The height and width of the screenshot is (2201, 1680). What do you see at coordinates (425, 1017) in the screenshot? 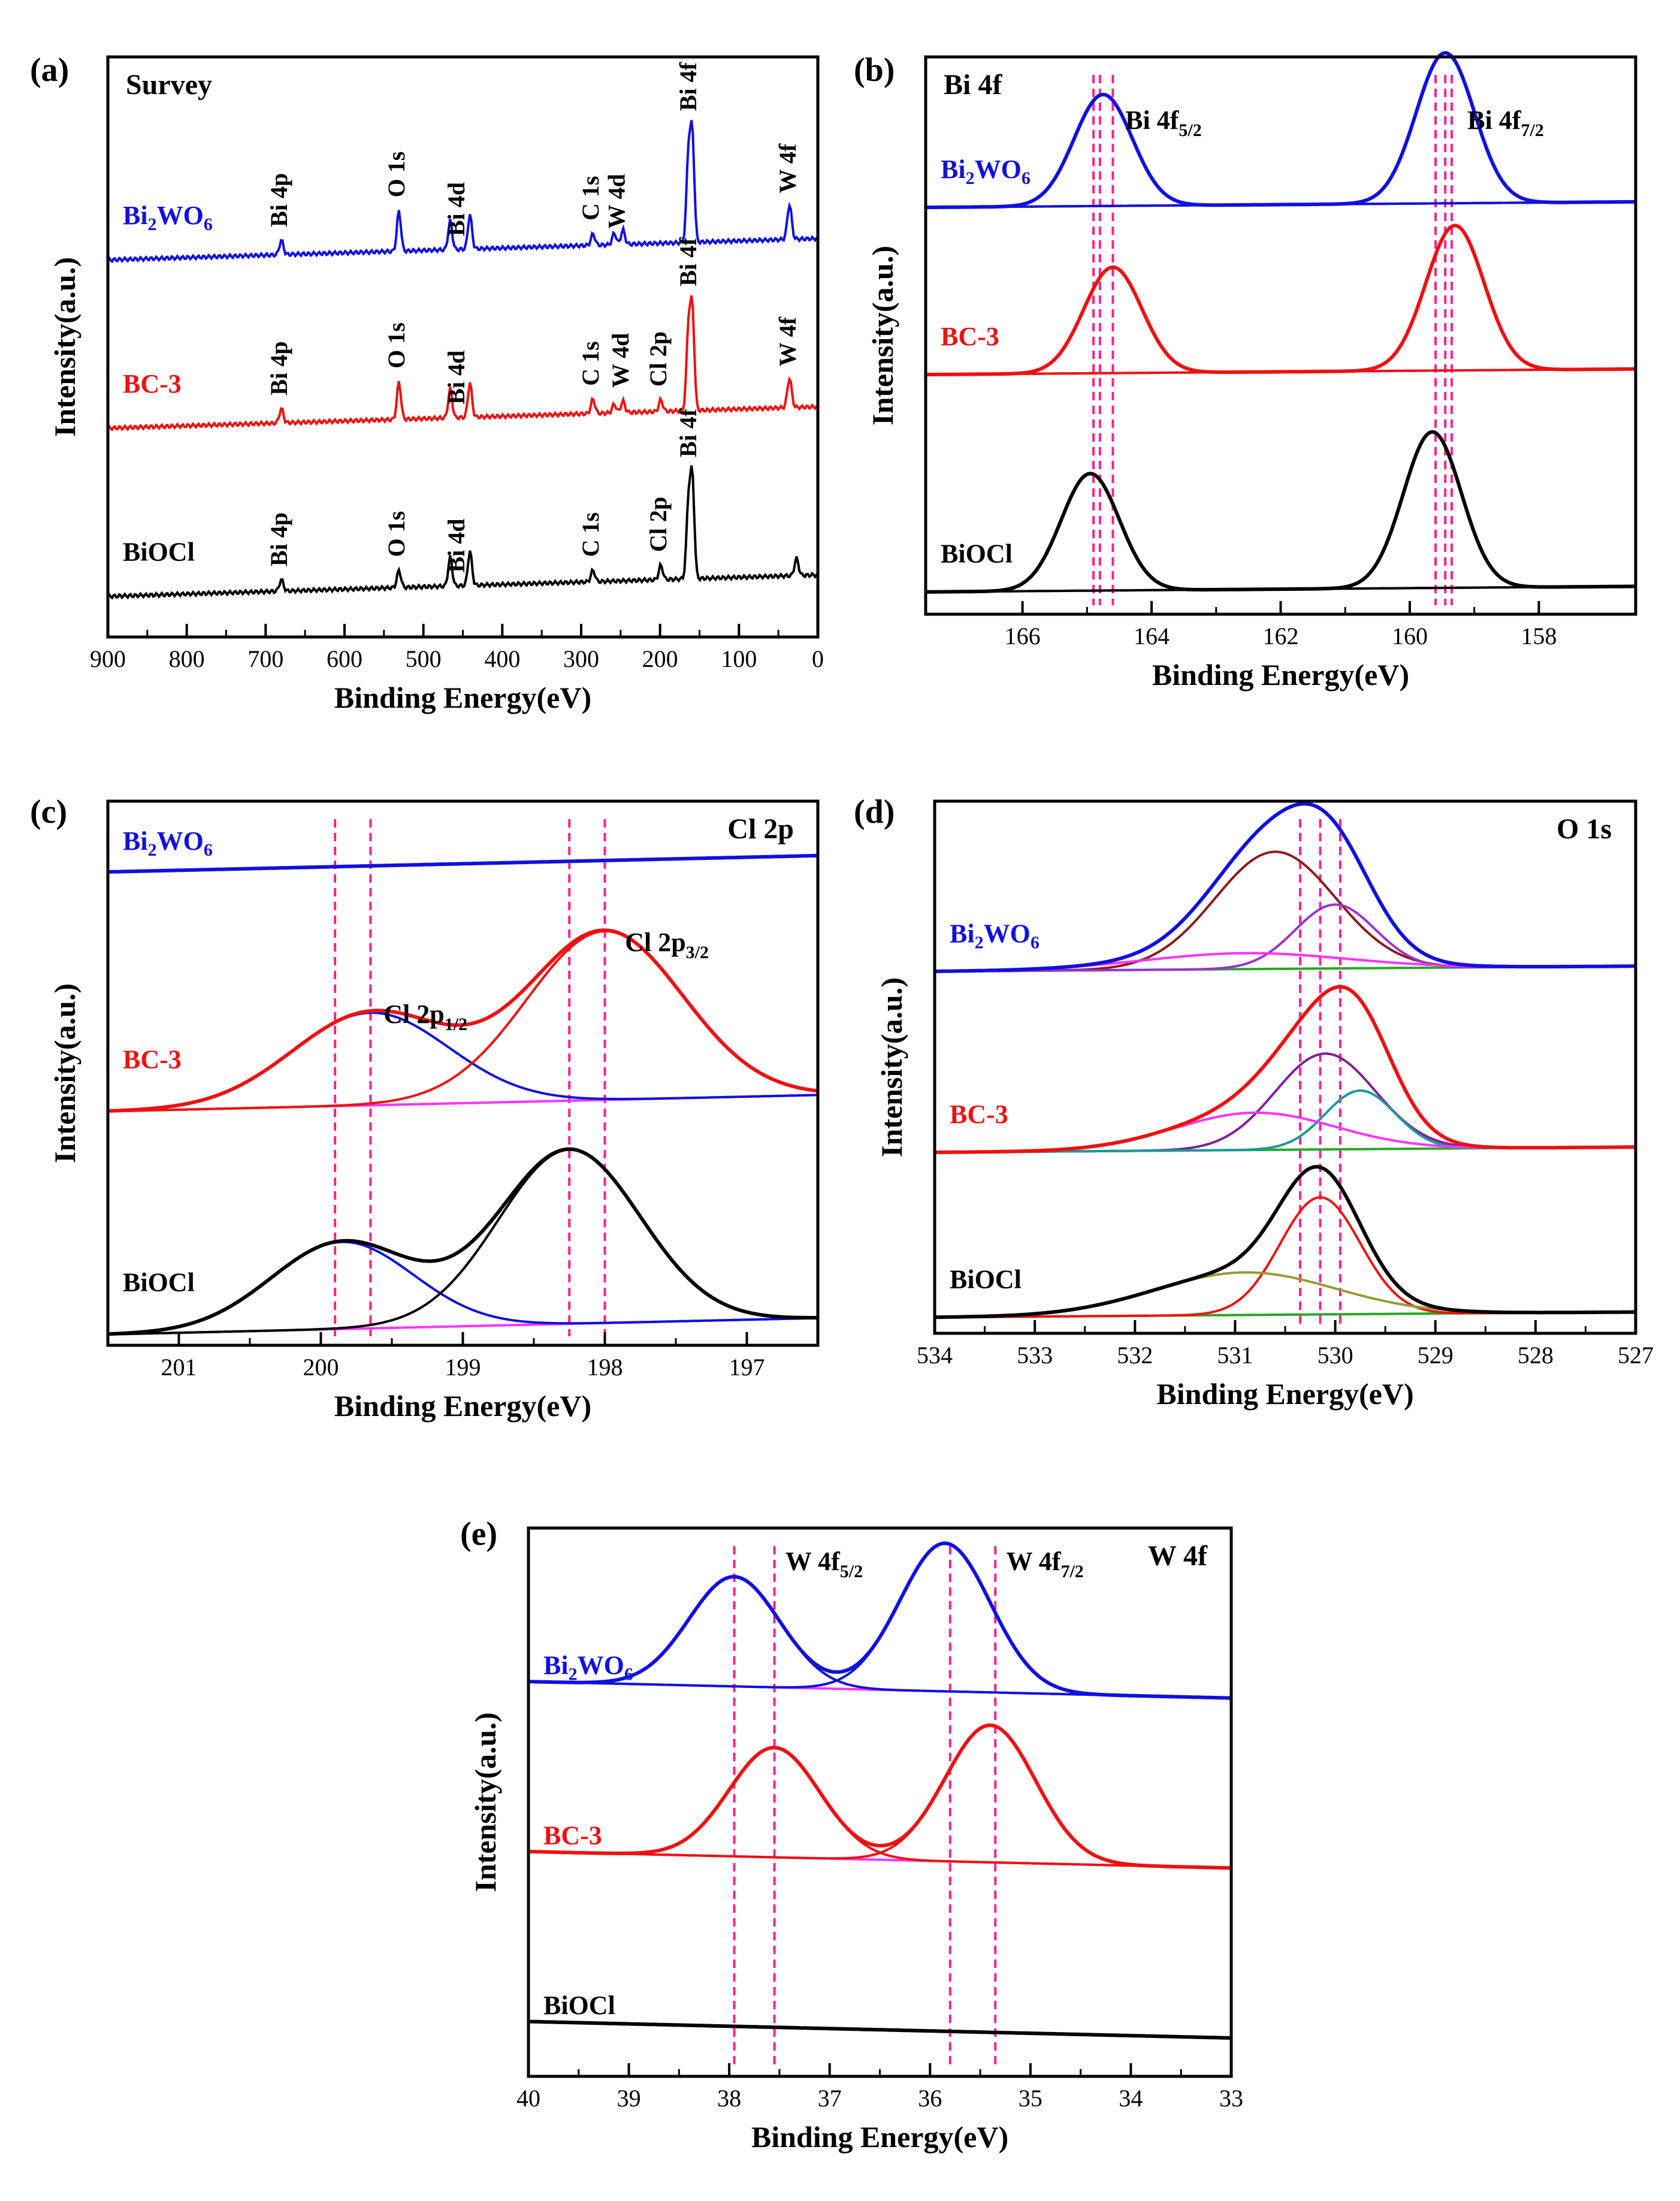
I see `peak-annotation: Cl 2p1/2` at bounding box center [425, 1017].